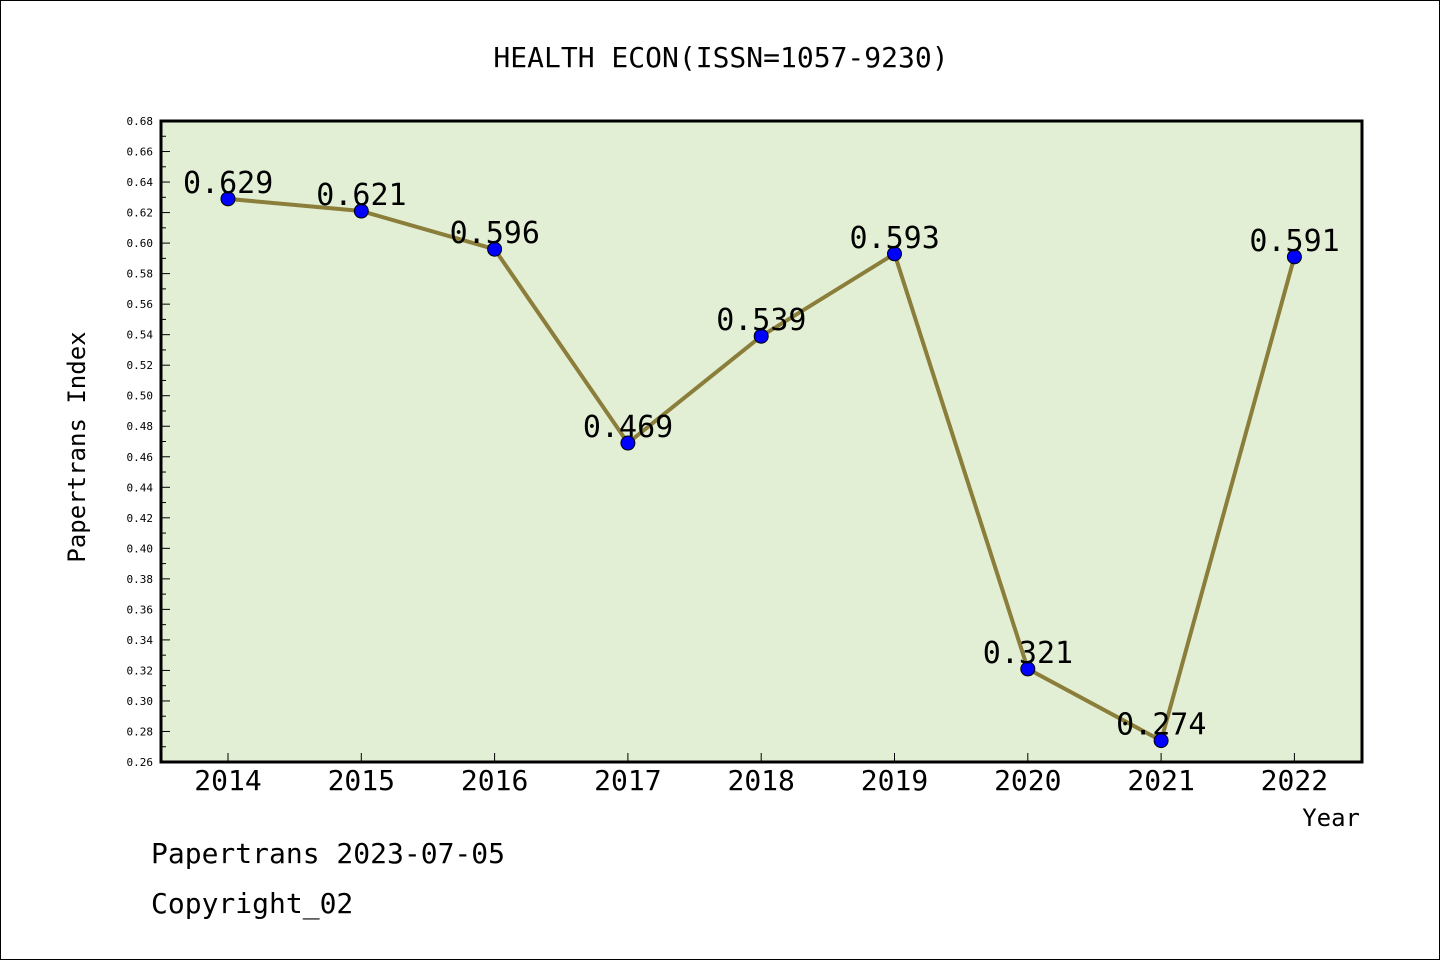 The height and width of the screenshot is (961, 1440). Describe the element at coordinates (140, 213) in the screenshot. I see `y-tick-label: 0.62` at that location.